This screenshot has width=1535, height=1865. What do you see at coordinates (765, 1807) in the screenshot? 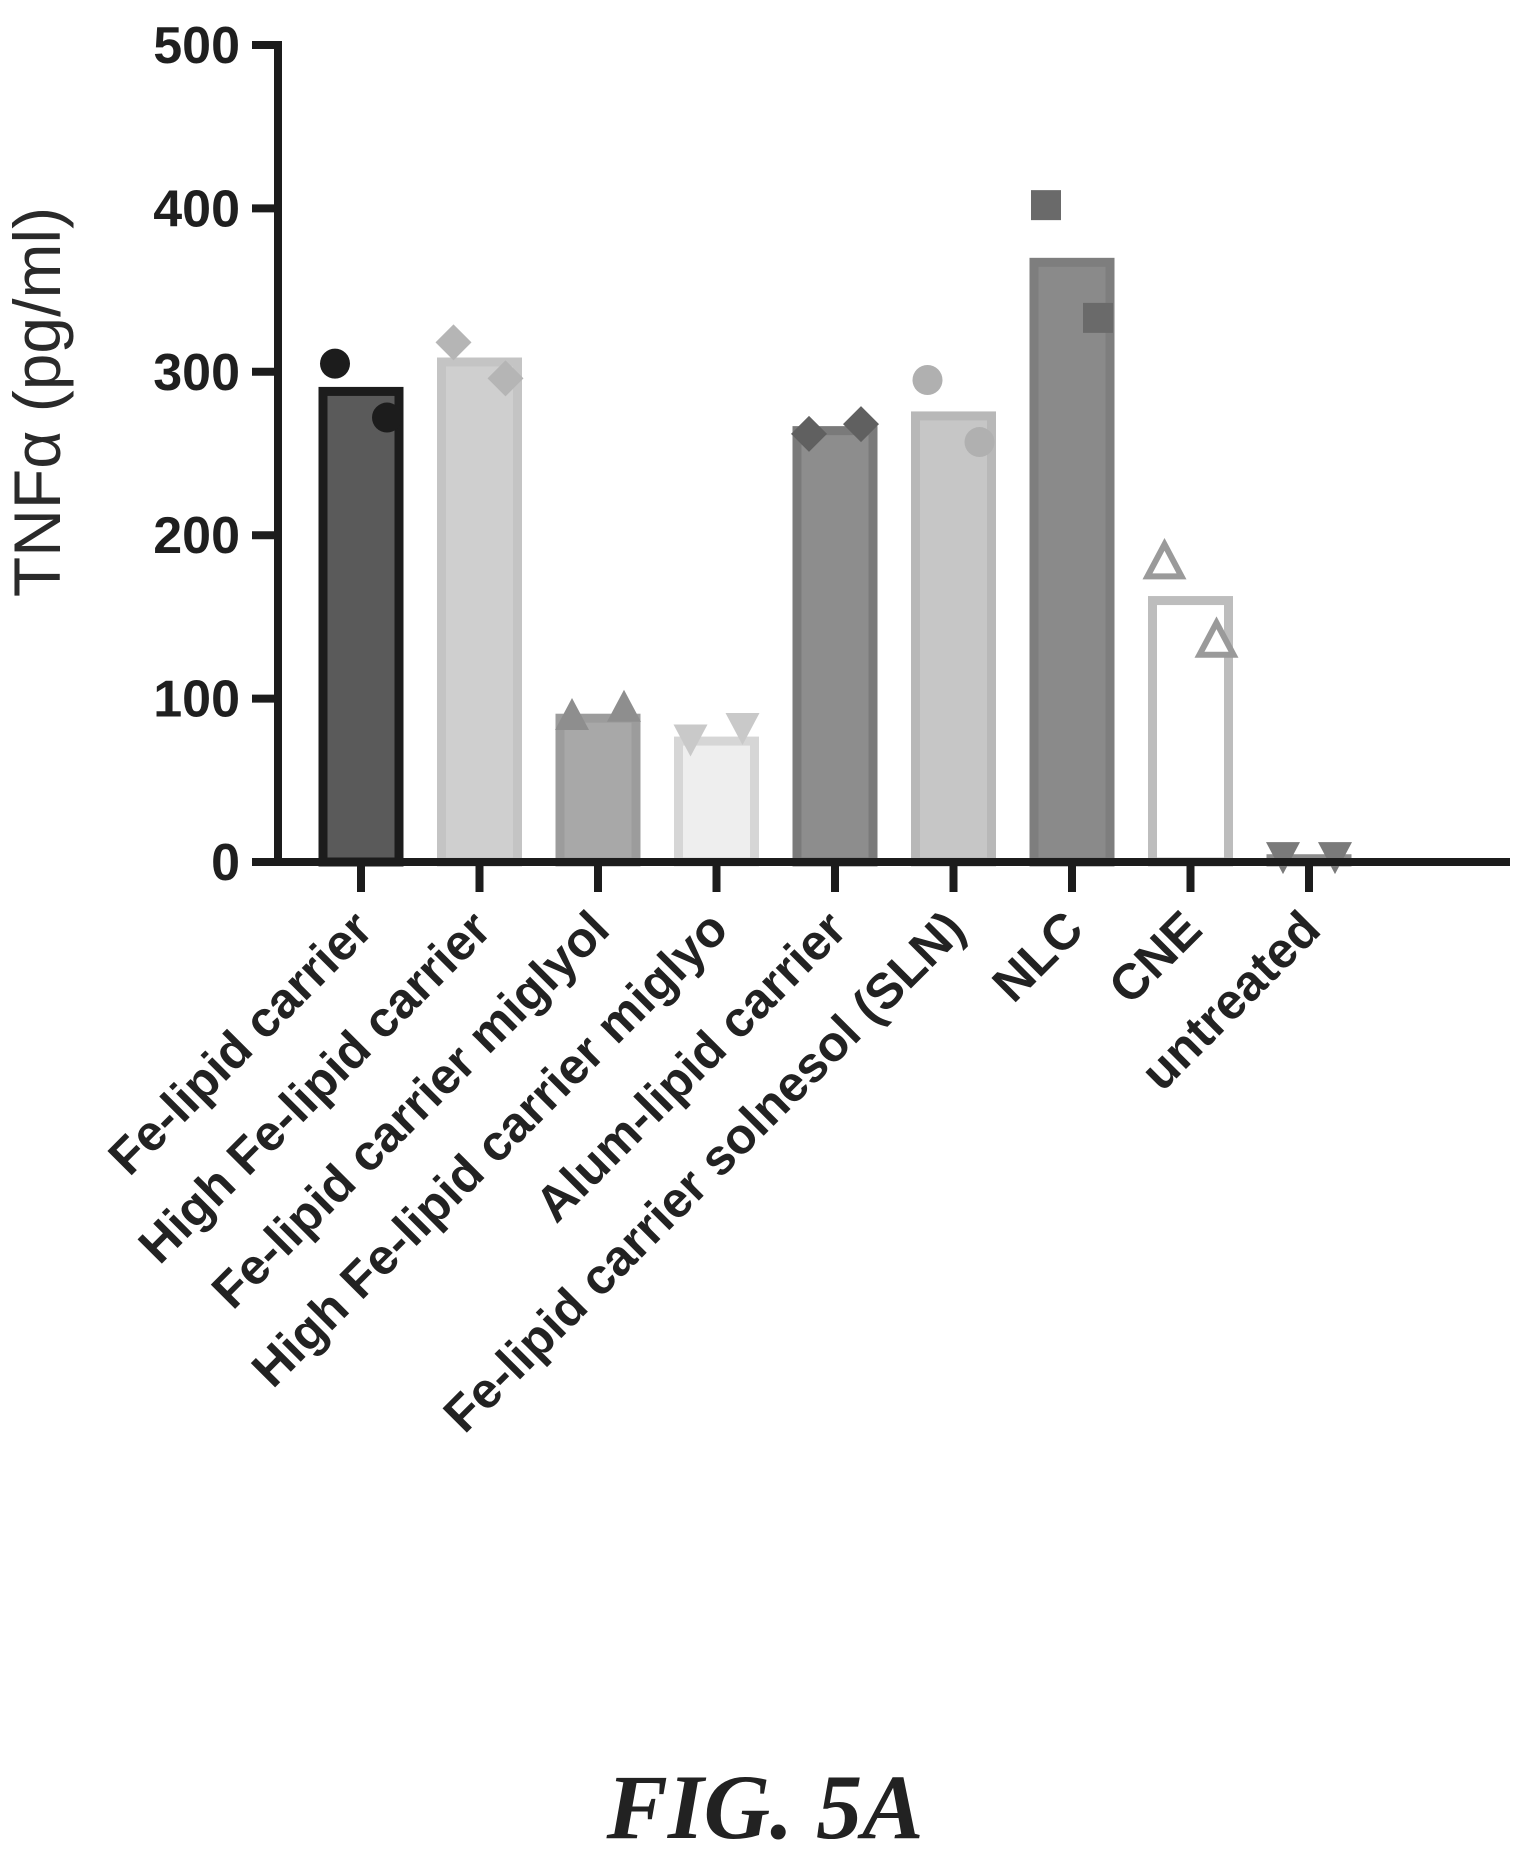
I see `figure-caption: FIG. 5A` at bounding box center [765, 1807].